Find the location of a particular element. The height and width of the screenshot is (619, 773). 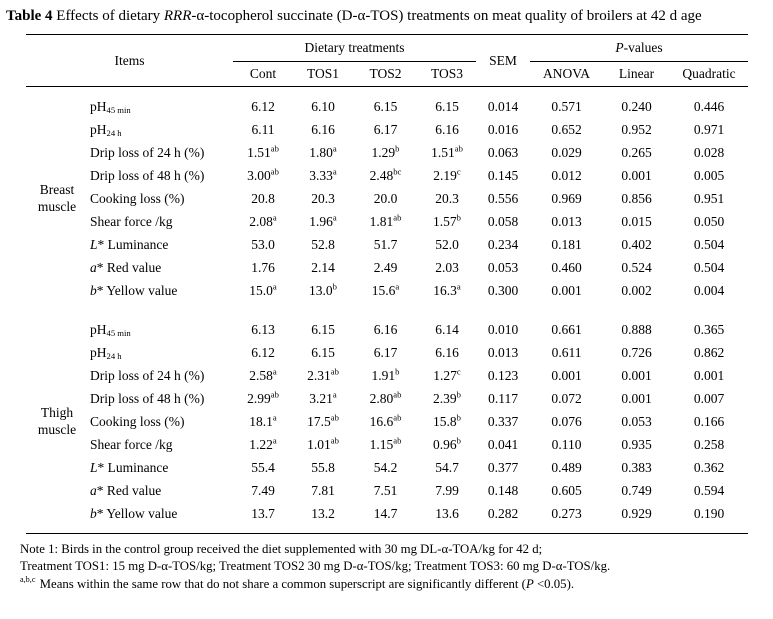

value-cell: 1.15ab is located at coordinates (385, 444).